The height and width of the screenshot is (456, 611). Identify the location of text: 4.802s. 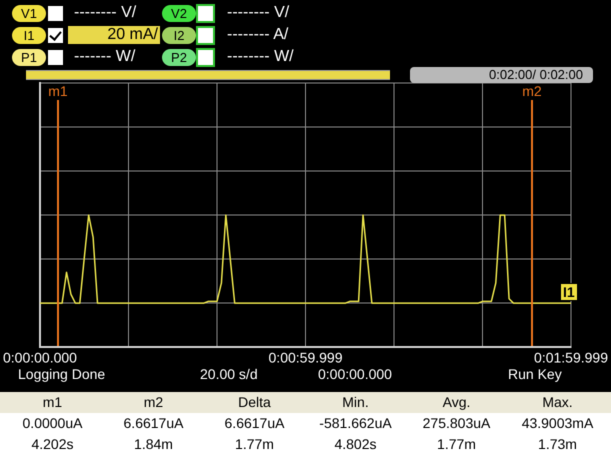
(355, 444).